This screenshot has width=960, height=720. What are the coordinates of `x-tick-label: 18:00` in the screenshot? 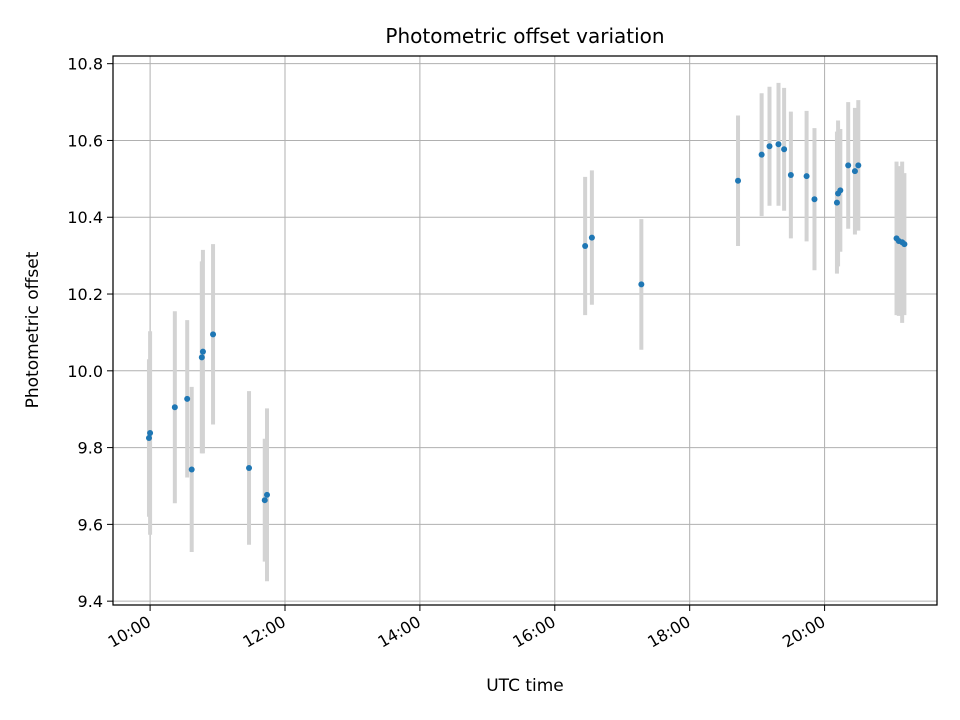 It's located at (668, 632).